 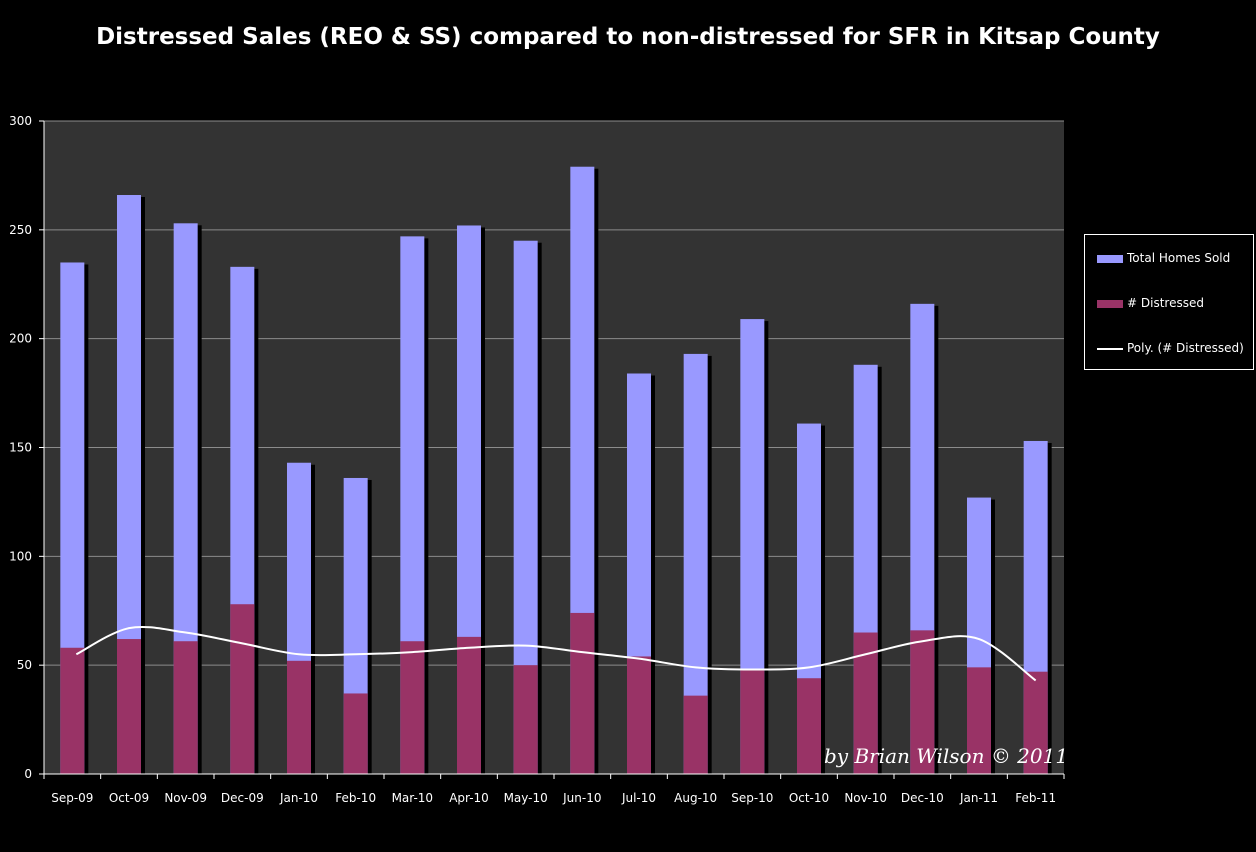 I want to click on y-tick-label: 100, so click(x=20, y=556).